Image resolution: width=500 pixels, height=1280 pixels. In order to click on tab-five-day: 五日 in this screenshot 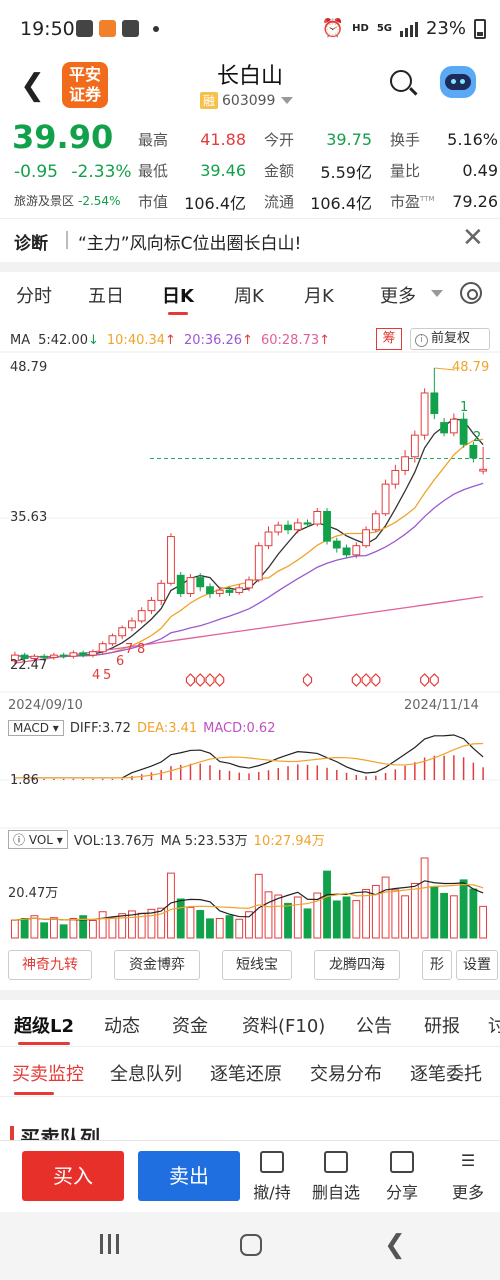, I will do `click(106, 296)`.